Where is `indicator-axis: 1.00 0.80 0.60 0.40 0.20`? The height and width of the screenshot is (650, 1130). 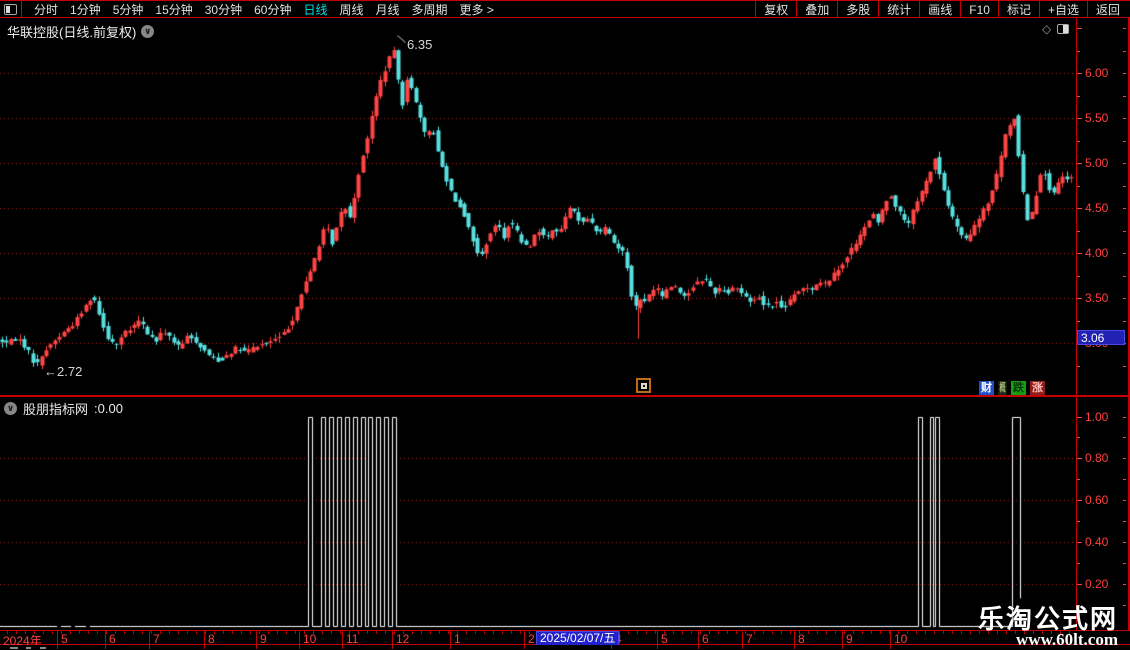
indicator-axis: 1.00 0.80 0.60 0.40 0.20 is located at coordinates (1102, 513).